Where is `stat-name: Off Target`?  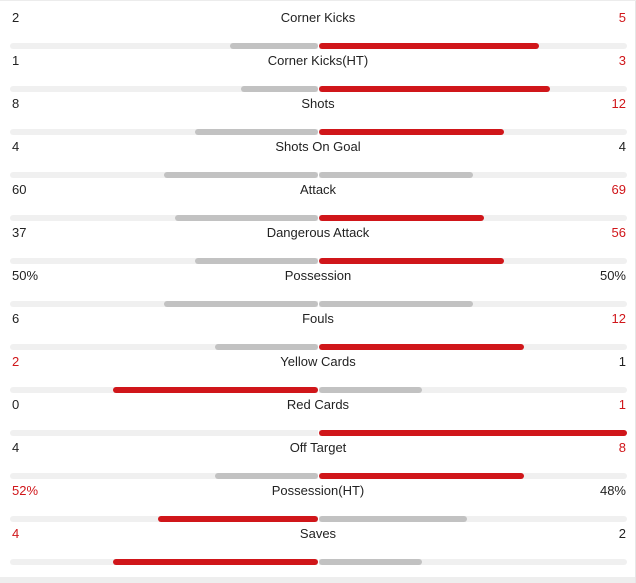
stat-name: Off Target is located at coordinates (318, 447).